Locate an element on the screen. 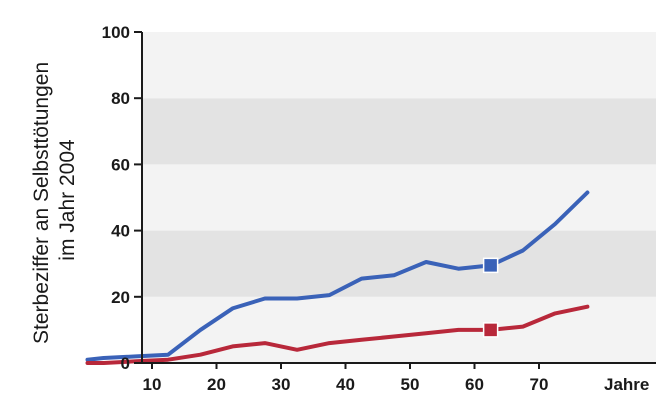 The image size is (662, 395). y-tick-label: 100 is located at coordinates (116, 32).